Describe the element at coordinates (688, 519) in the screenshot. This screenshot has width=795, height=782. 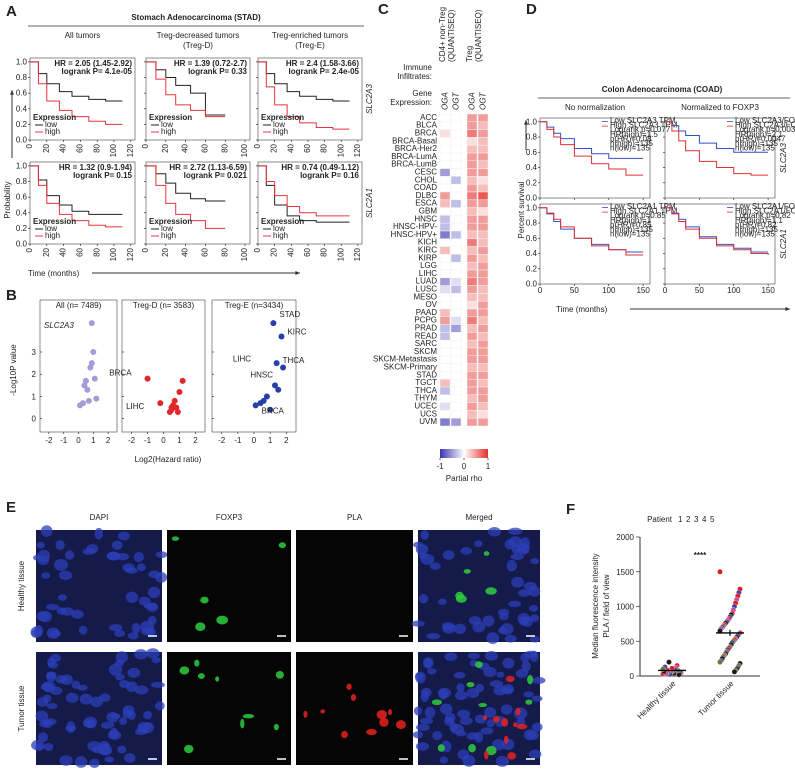
I see `legend-label: 2` at that location.